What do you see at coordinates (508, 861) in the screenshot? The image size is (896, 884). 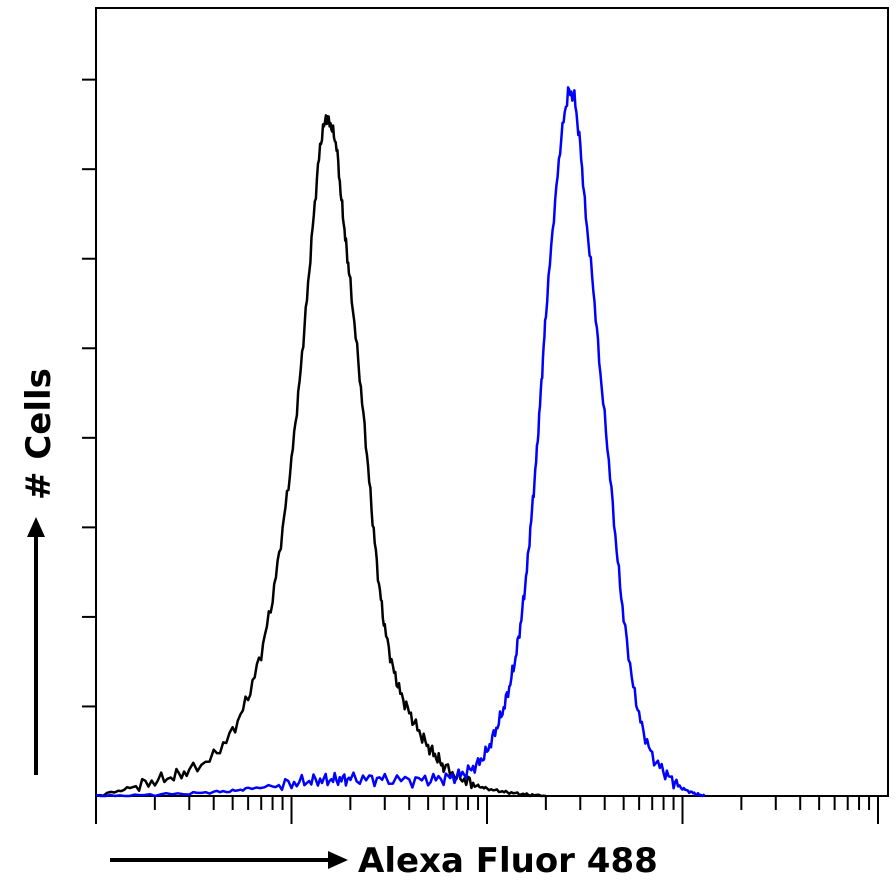 I see `x-axis-label: Alexa Fluor 488` at bounding box center [508, 861].